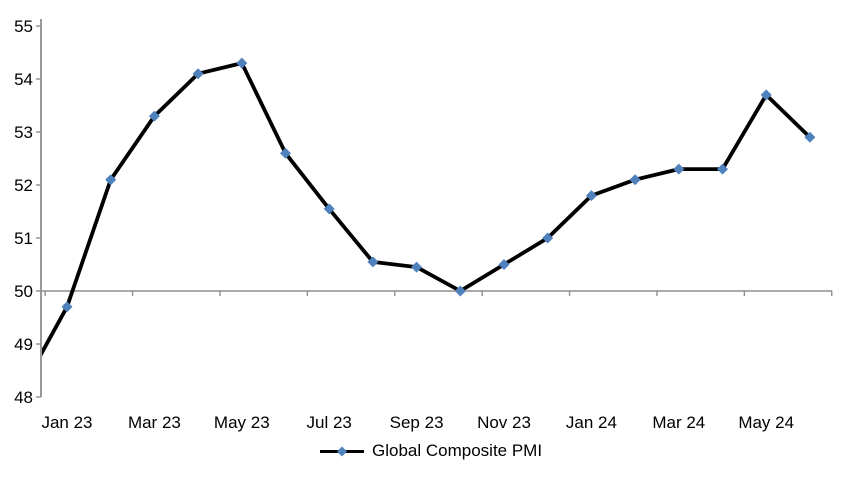  I want to click on chart-legend: Global Composite PMI, so click(431, 451).